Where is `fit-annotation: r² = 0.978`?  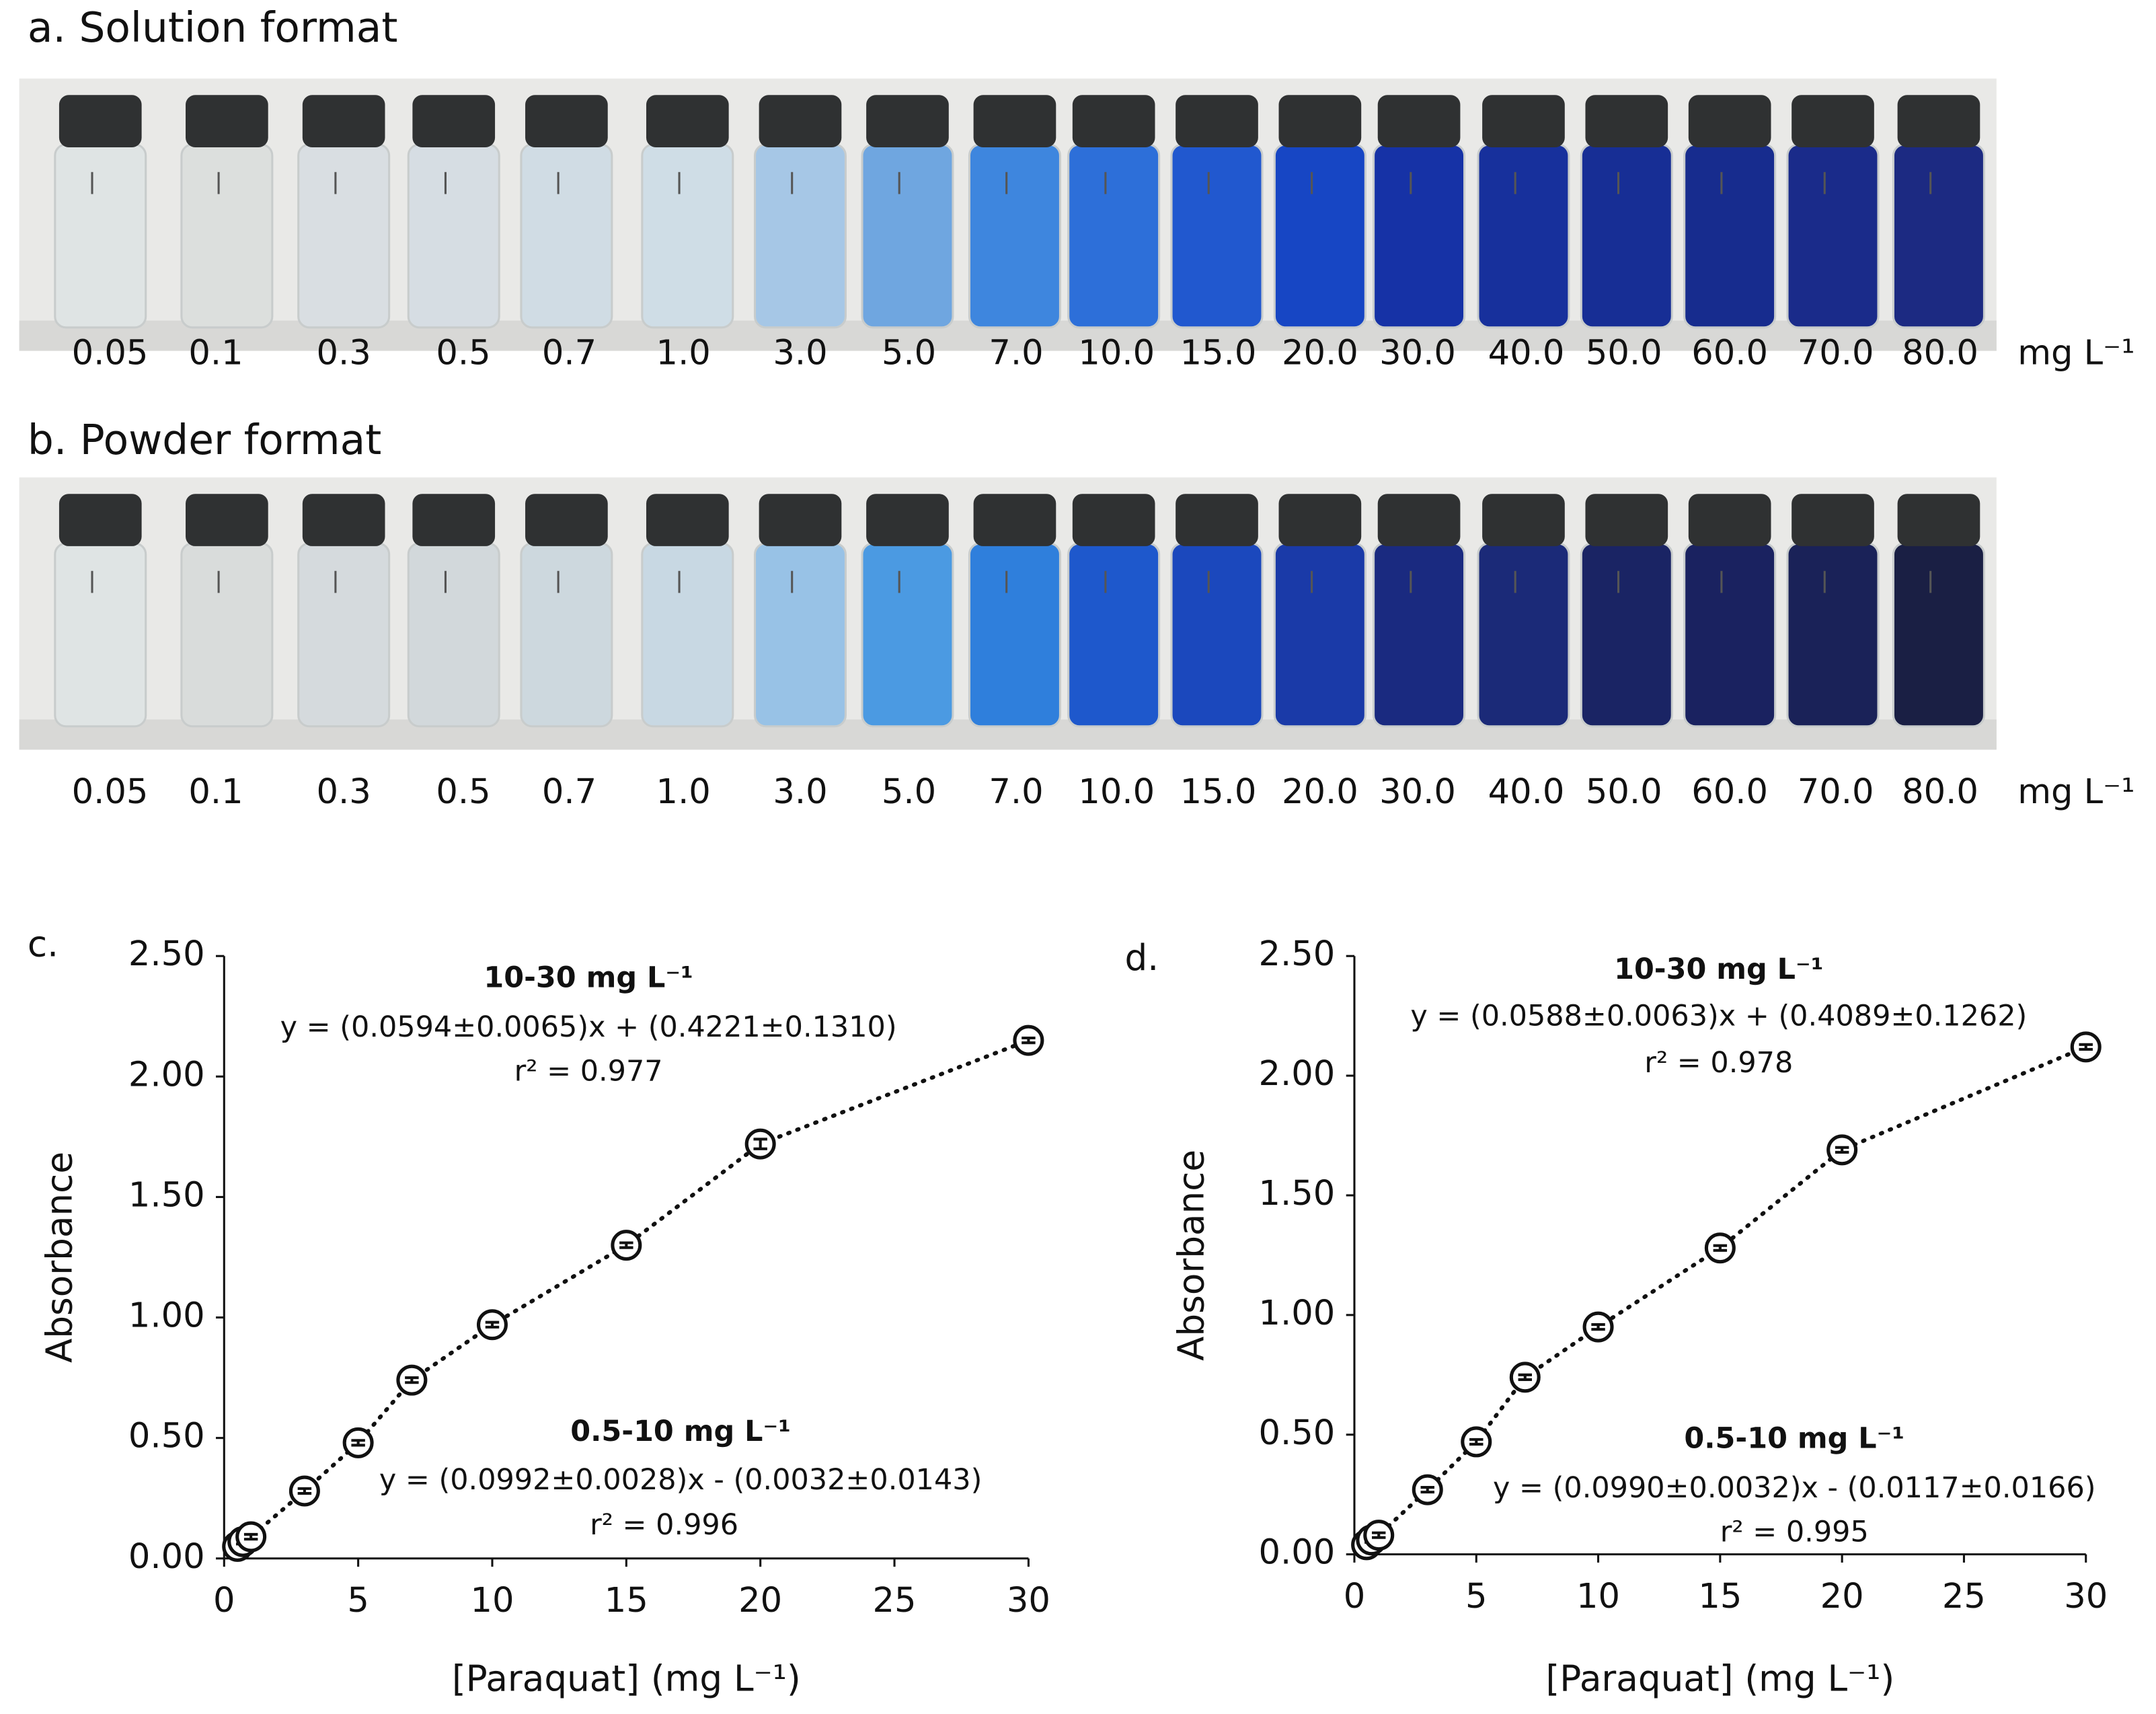 fit-annotation: r² = 0.978 is located at coordinates (1719, 1063).